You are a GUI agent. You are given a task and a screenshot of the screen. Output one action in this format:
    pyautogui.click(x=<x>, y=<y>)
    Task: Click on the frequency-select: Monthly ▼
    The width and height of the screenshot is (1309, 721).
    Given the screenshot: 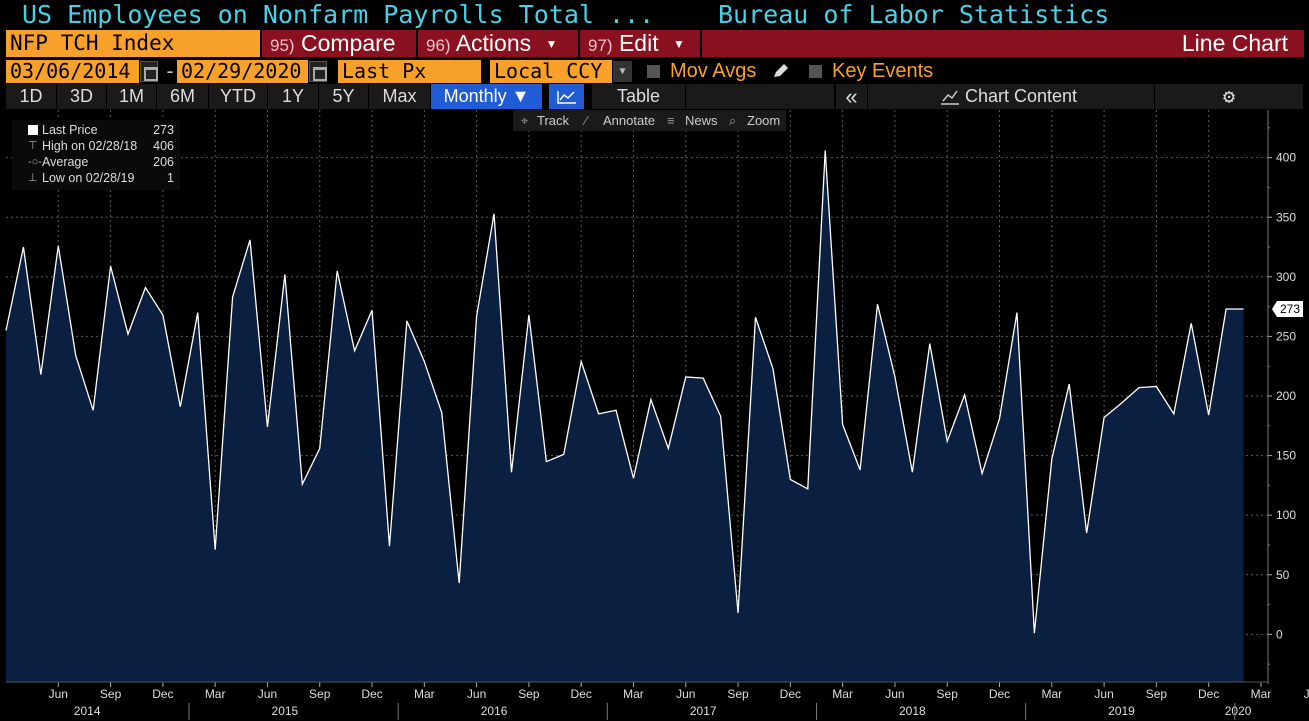 What is the action you would take?
    pyautogui.click(x=486, y=96)
    